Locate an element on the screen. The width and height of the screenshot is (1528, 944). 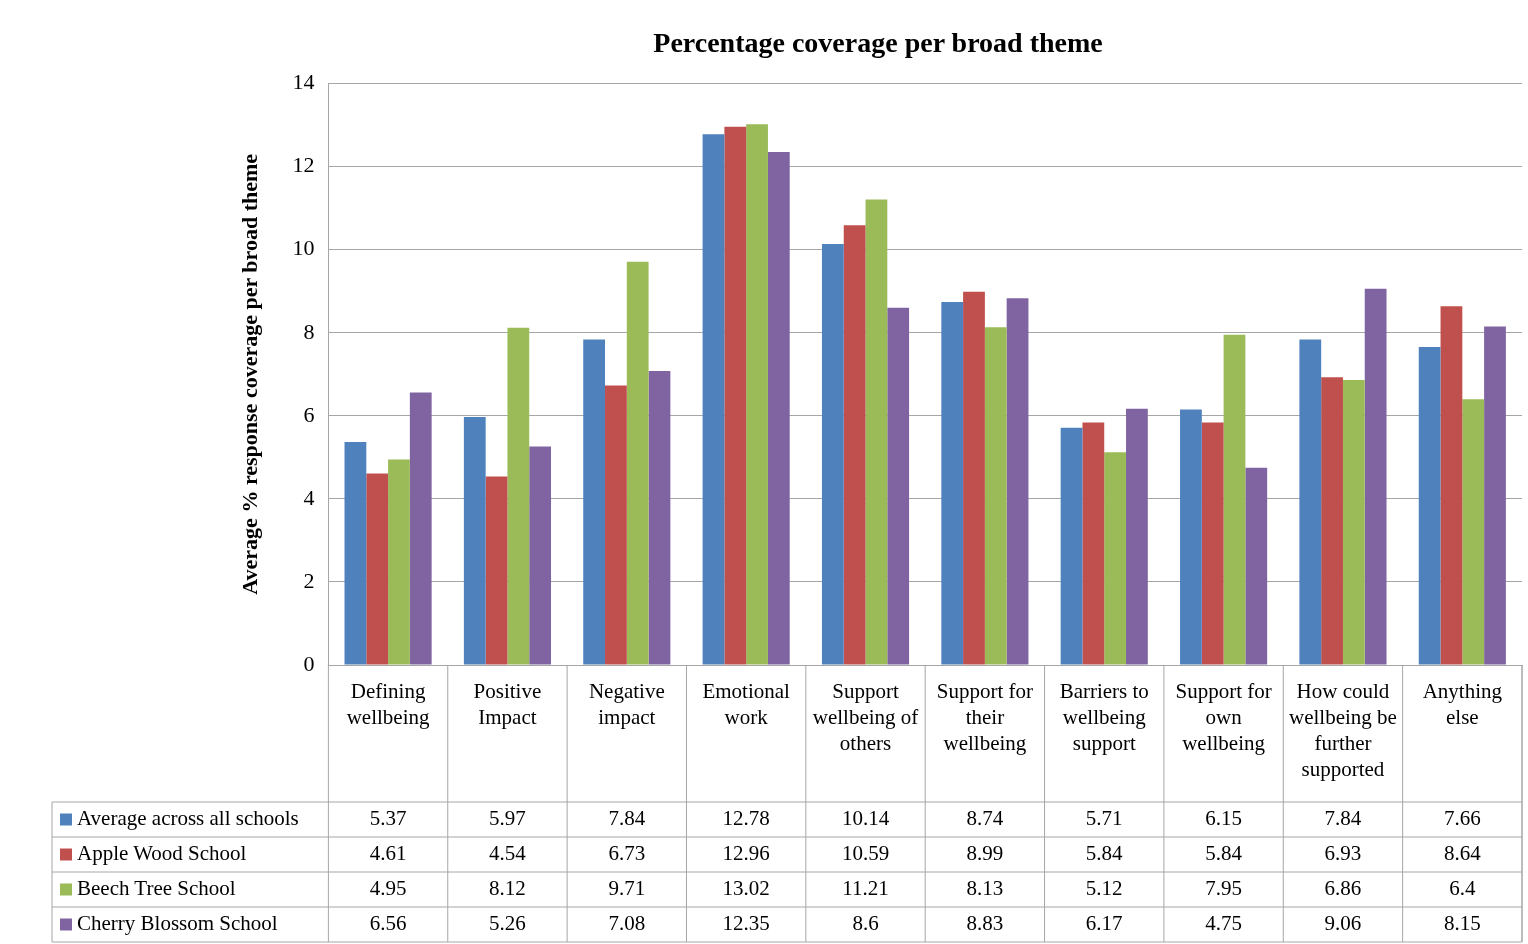
data-label: 6.17 is located at coordinates (1104, 923).